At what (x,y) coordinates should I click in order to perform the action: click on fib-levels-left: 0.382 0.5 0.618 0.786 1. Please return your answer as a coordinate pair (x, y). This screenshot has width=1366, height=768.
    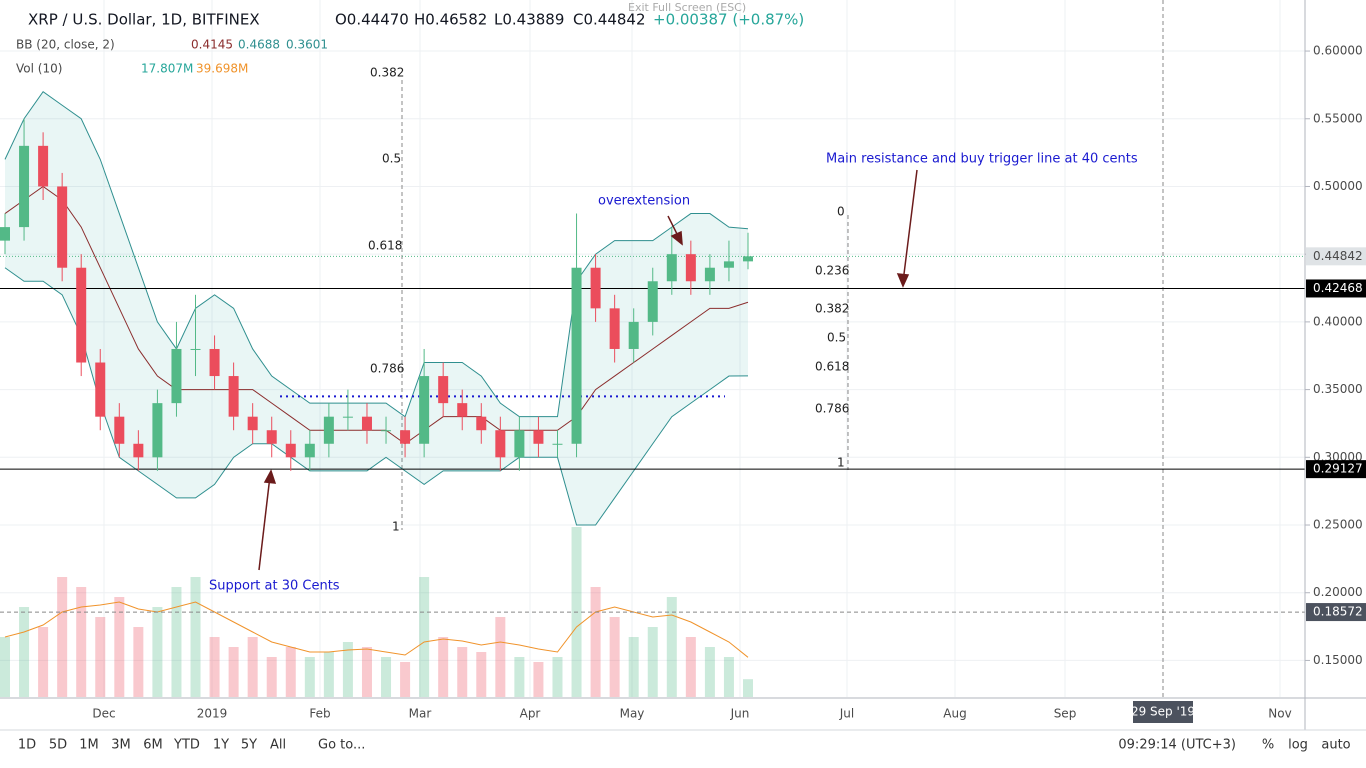
    Looking at the image, I should click on (386, 300).